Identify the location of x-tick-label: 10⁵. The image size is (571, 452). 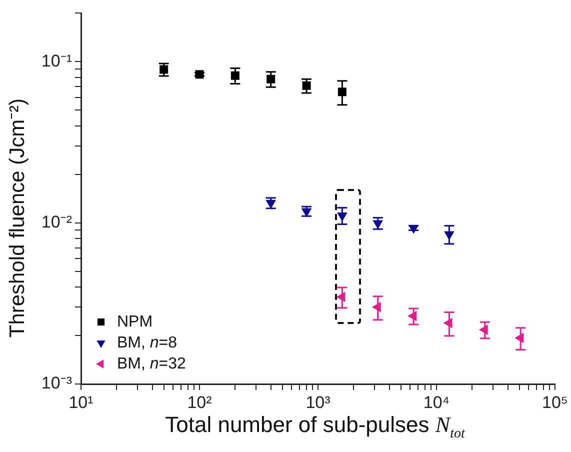
(555, 402).